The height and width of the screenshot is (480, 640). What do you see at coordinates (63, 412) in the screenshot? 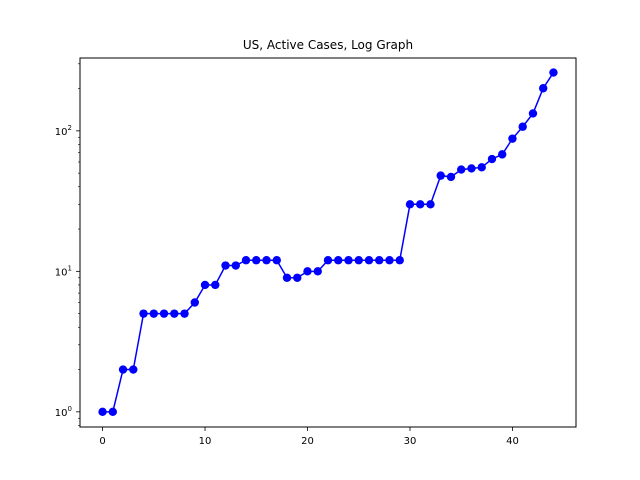
I see `y-tick-label: 10⁰` at bounding box center [63, 412].